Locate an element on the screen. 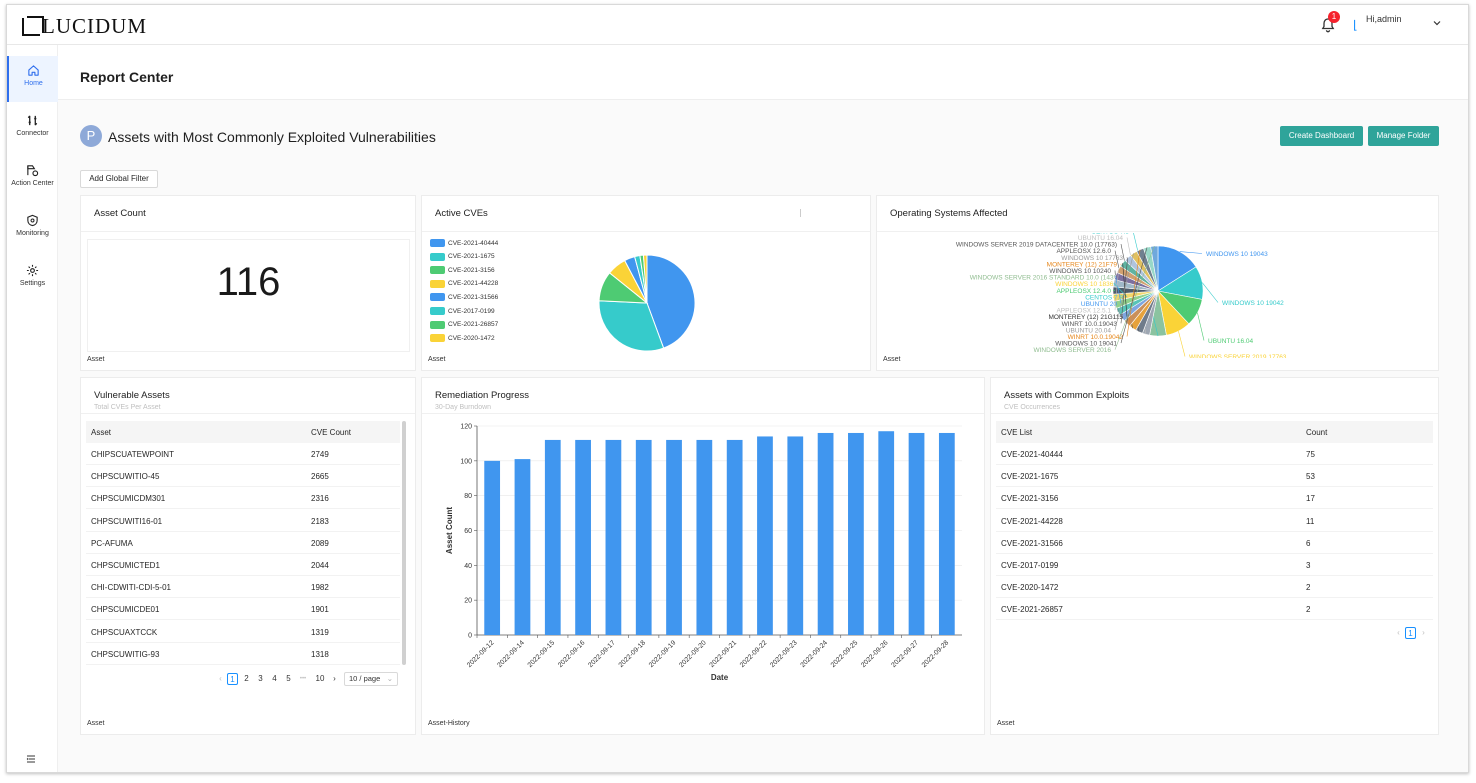 This screenshot has width=1476, height=783. table-row: CVE-2021-26857 2 is located at coordinates (1214, 609).